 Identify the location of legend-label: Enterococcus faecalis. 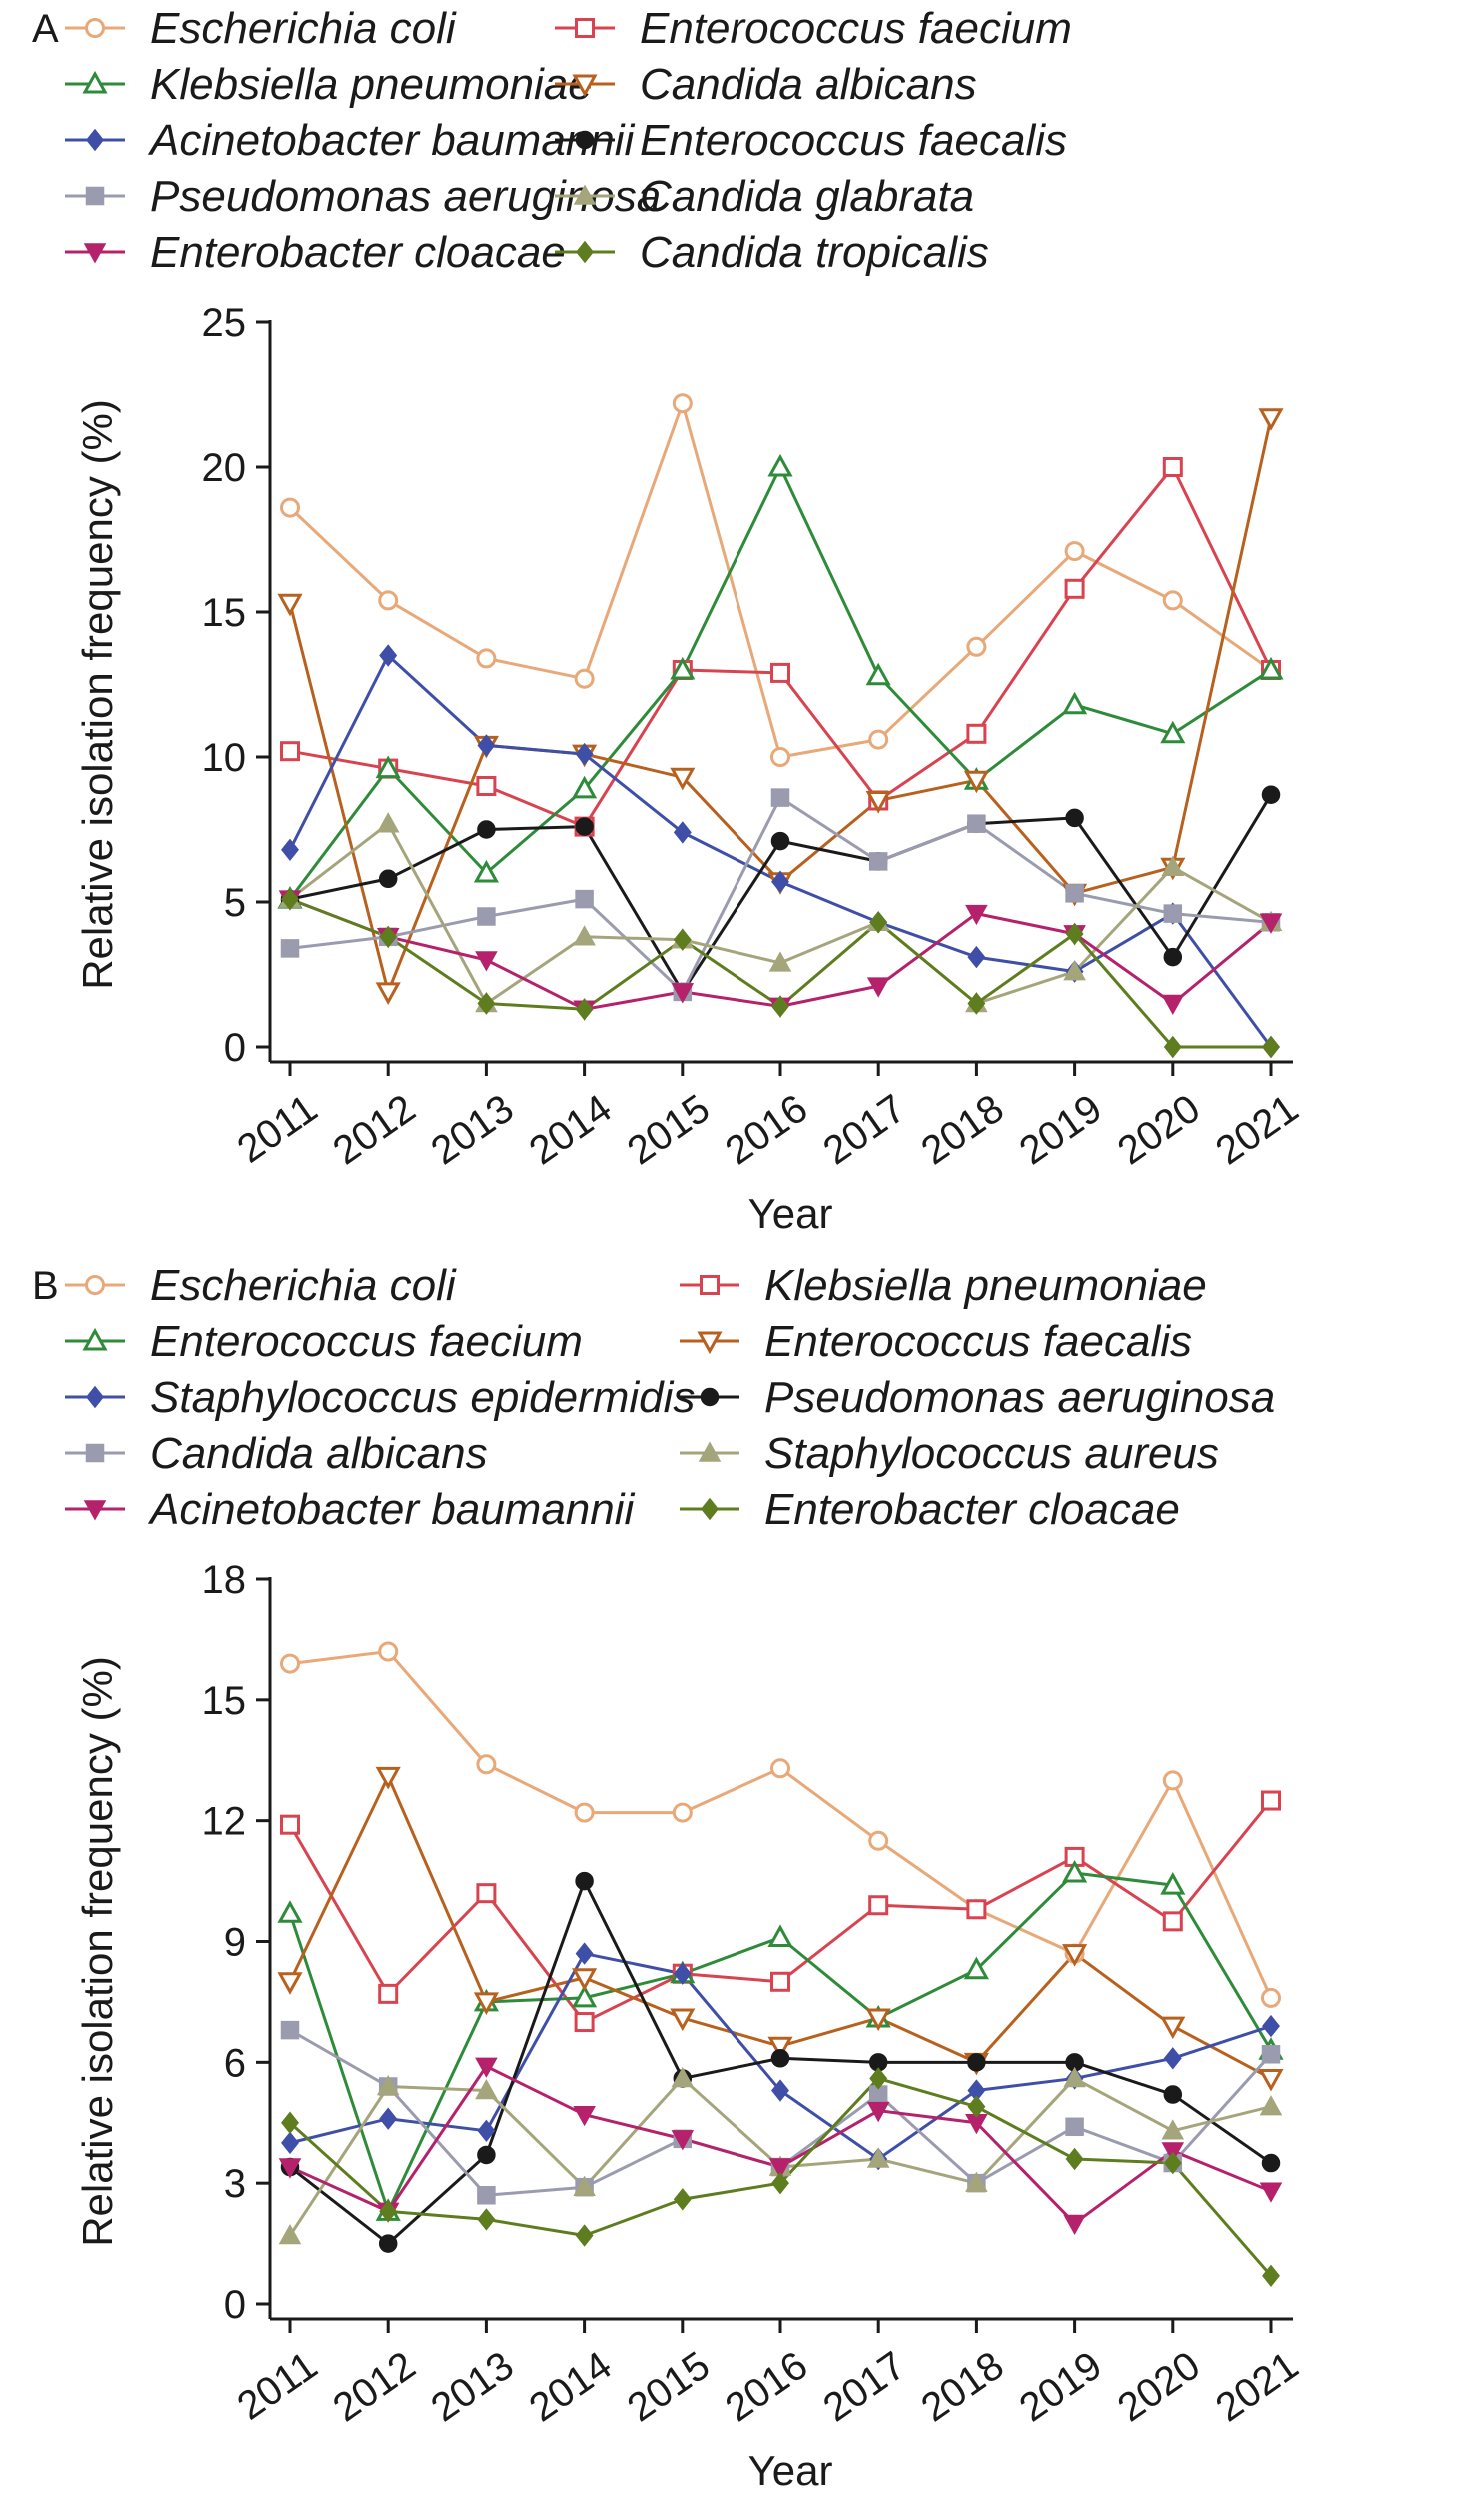
(853, 141).